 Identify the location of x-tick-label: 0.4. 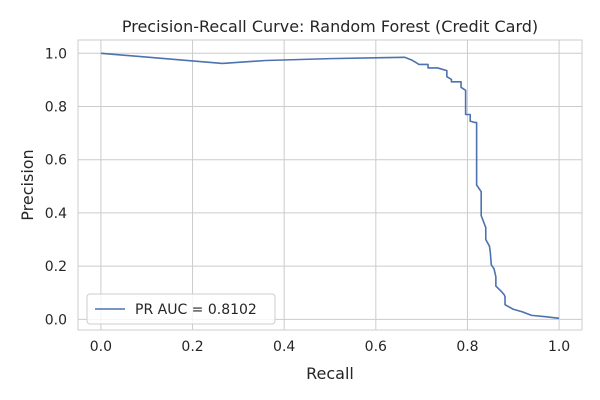
(284, 347).